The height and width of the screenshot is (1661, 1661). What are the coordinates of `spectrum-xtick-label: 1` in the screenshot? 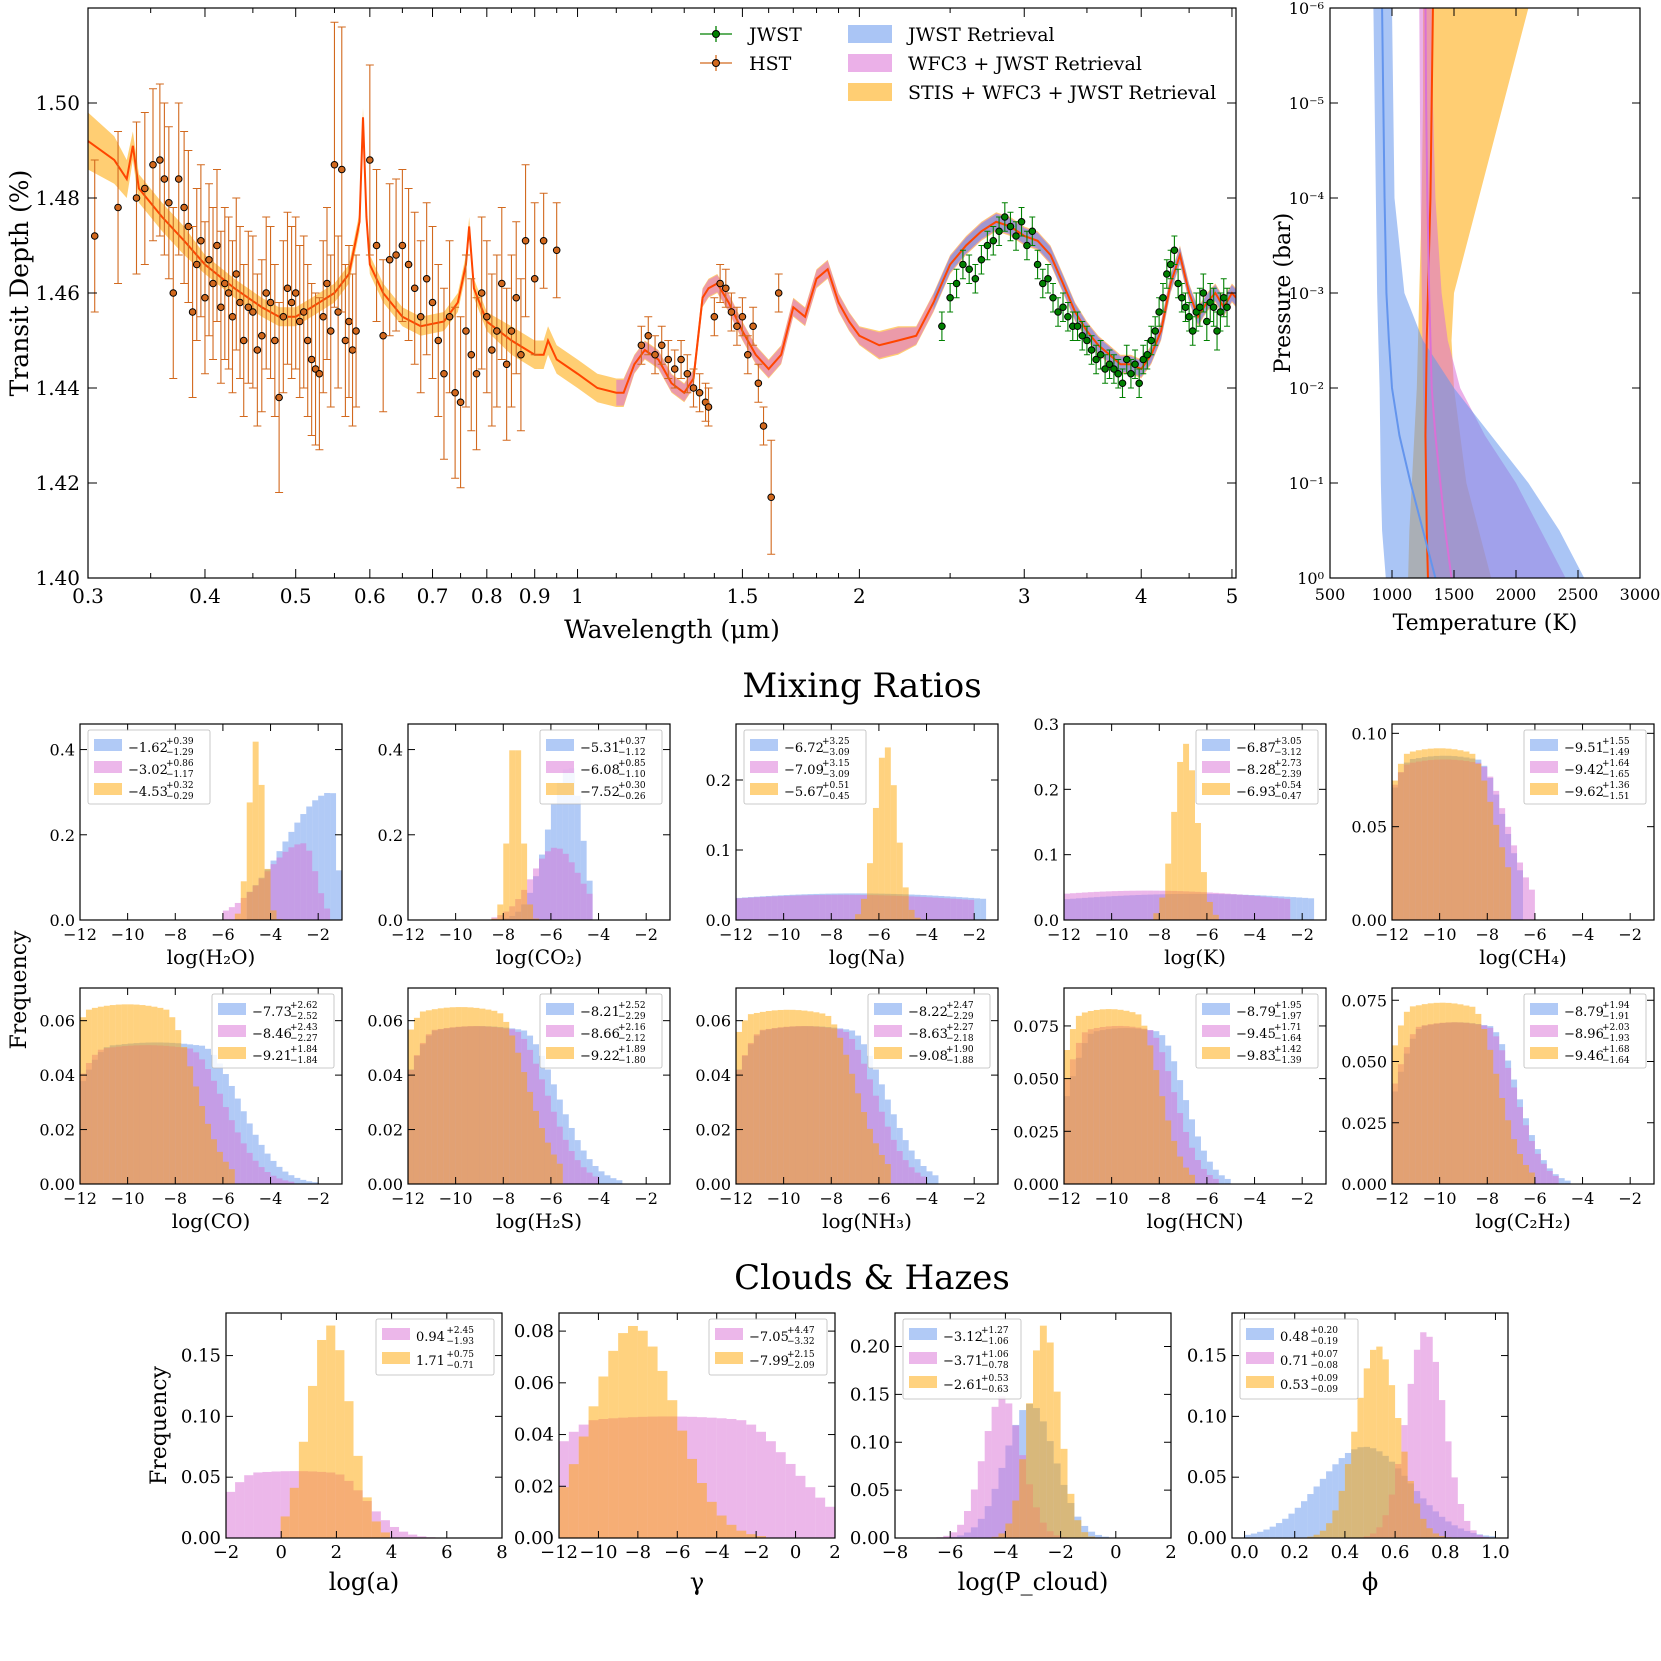 It's located at (577, 596).